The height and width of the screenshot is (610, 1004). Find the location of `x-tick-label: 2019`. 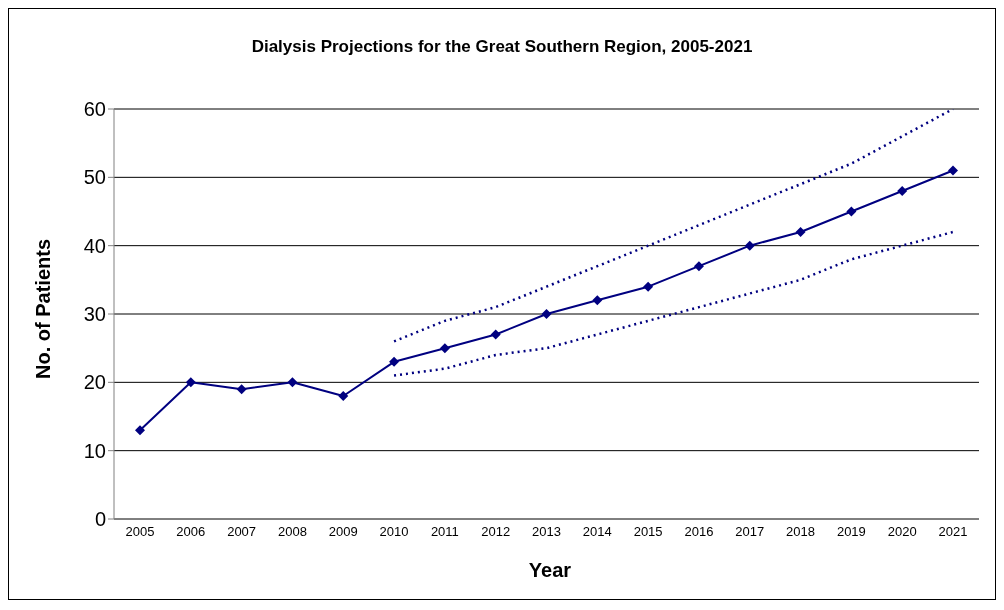

x-tick-label: 2019 is located at coordinates (851, 532).